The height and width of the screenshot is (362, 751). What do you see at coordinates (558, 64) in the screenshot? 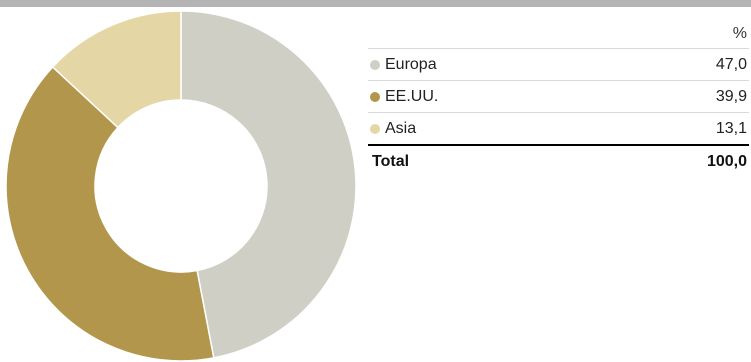
I see `legend-row-europa: Europa 47,0` at bounding box center [558, 64].